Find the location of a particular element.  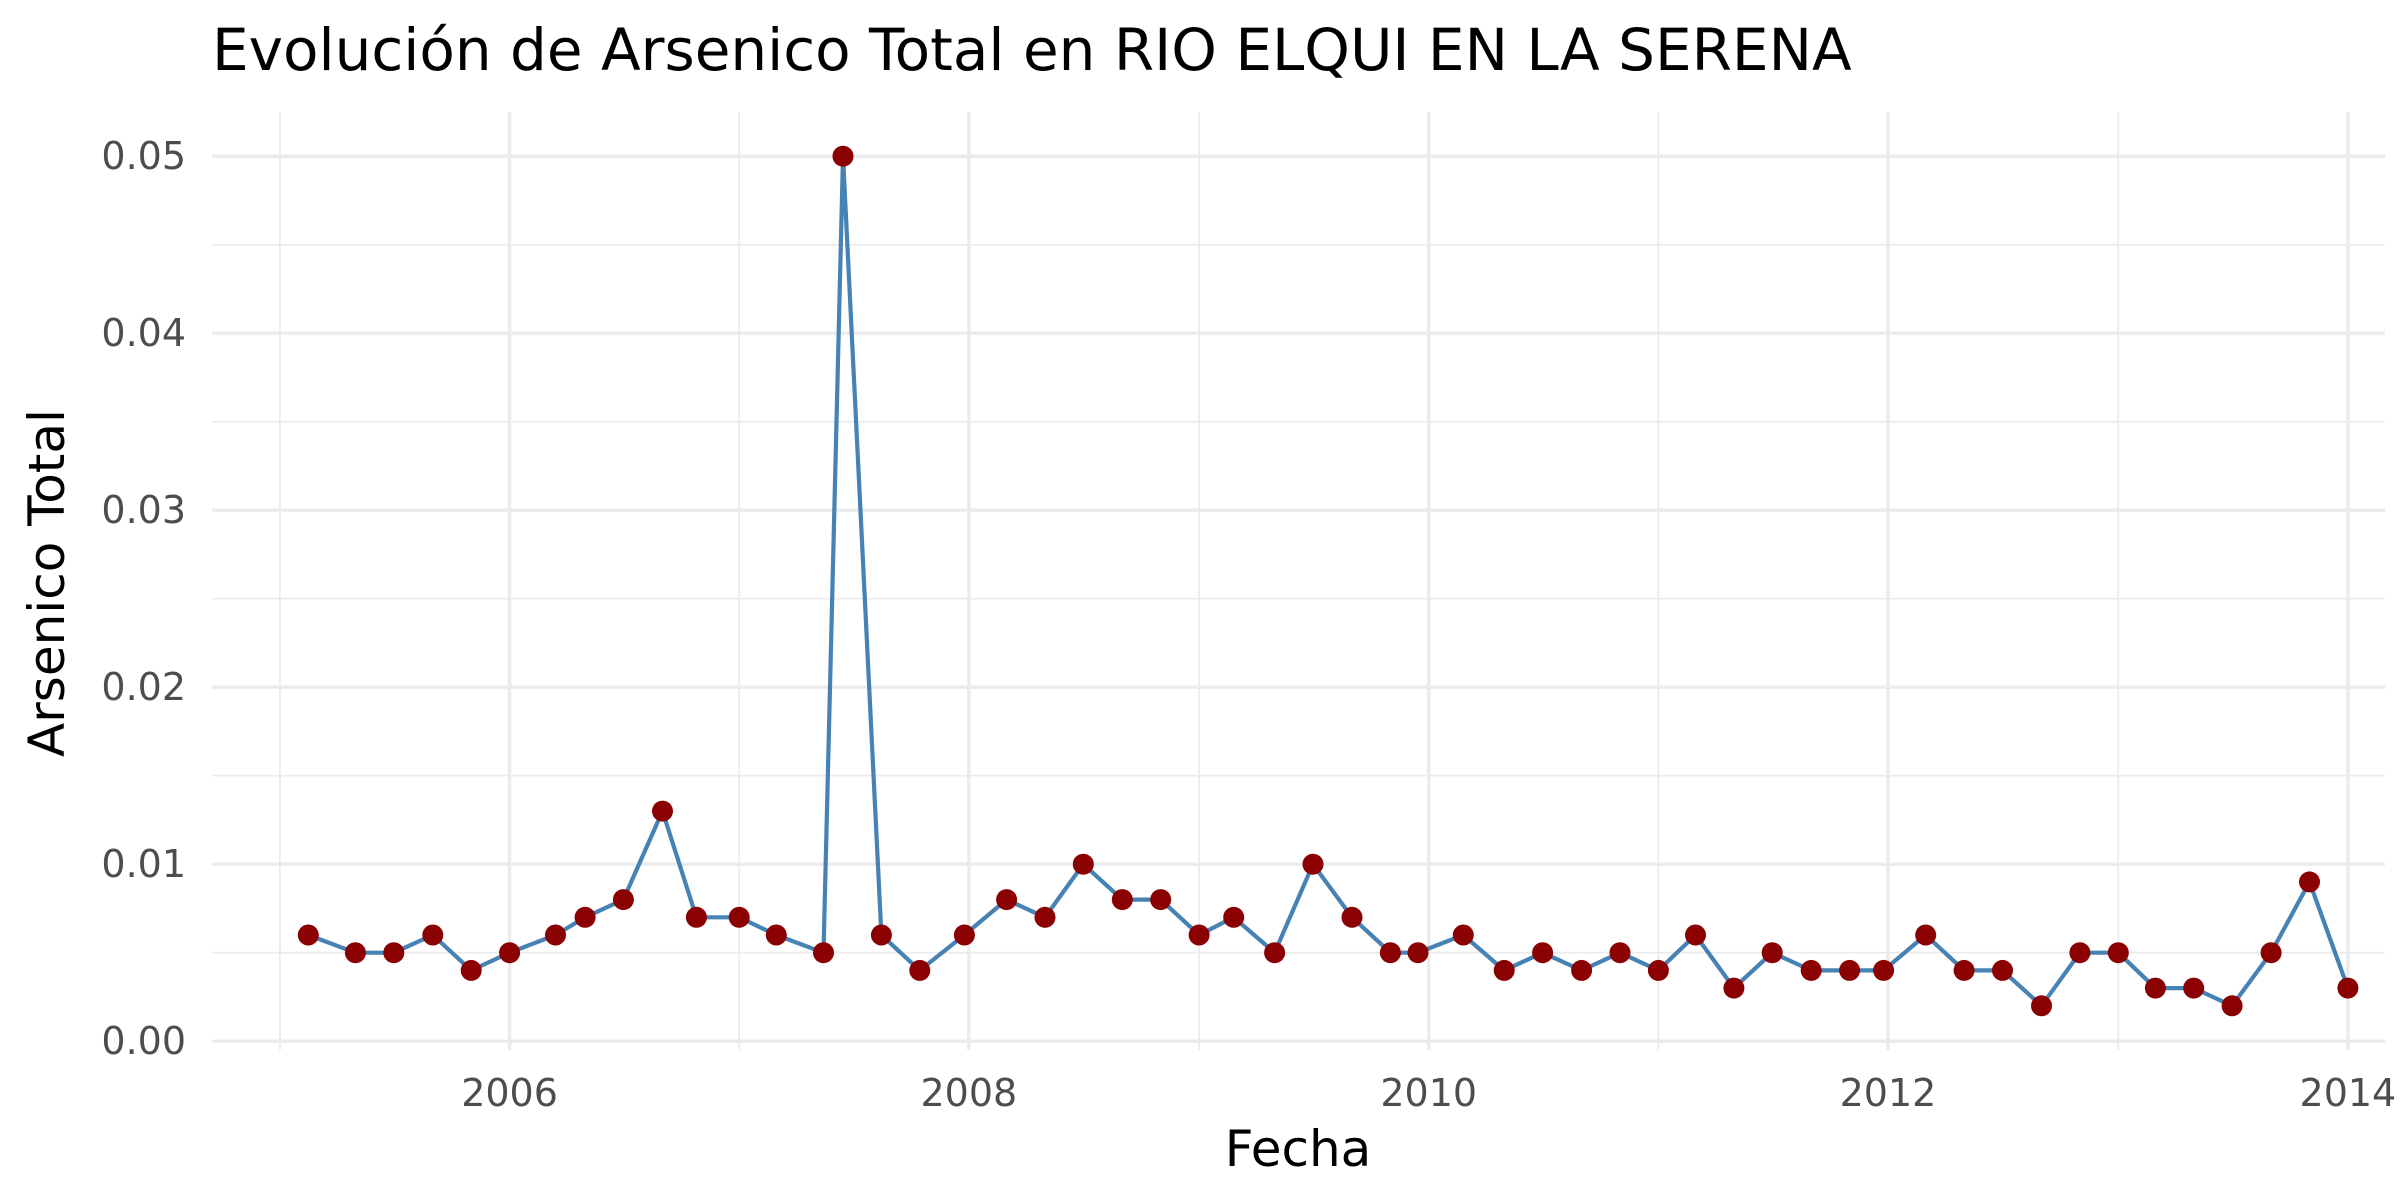

y-tick-label: 0.03 is located at coordinates (143, 510).